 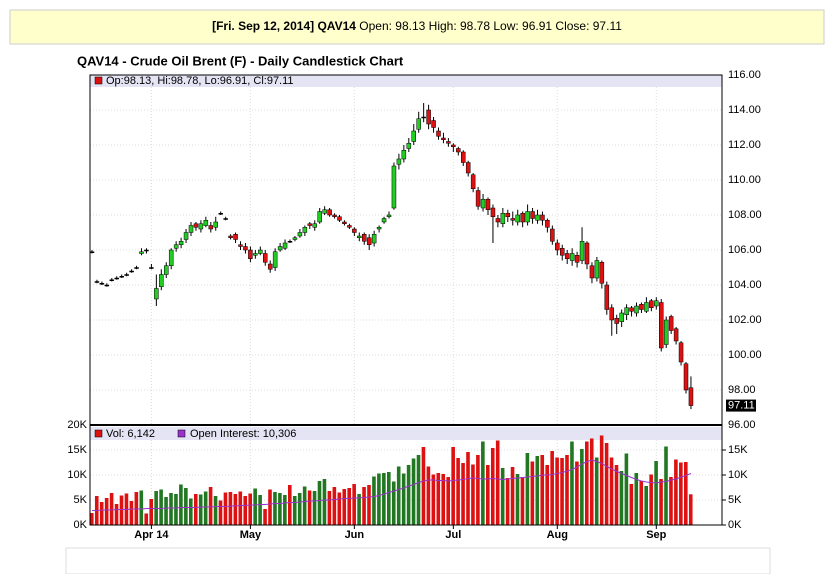 What do you see at coordinates (744, 180) in the screenshot?
I see `y-tick-label: 110.00` at bounding box center [744, 180].